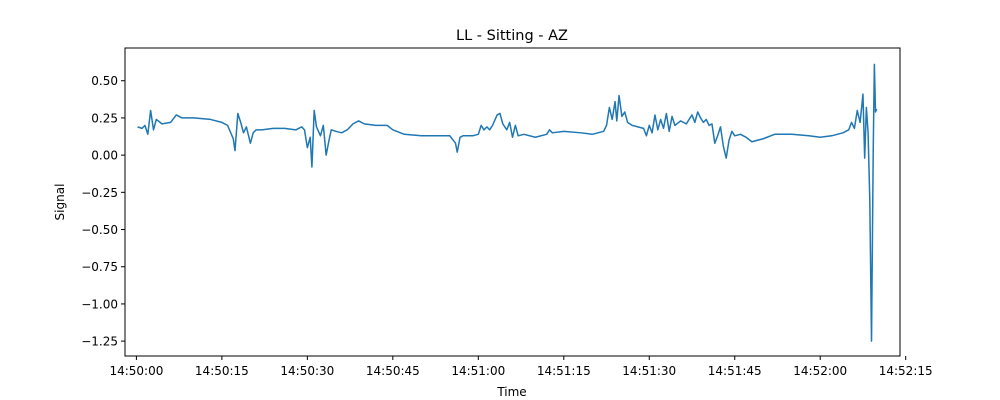  I want to click on x-tick-label: 14:52:15, so click(906, 371).